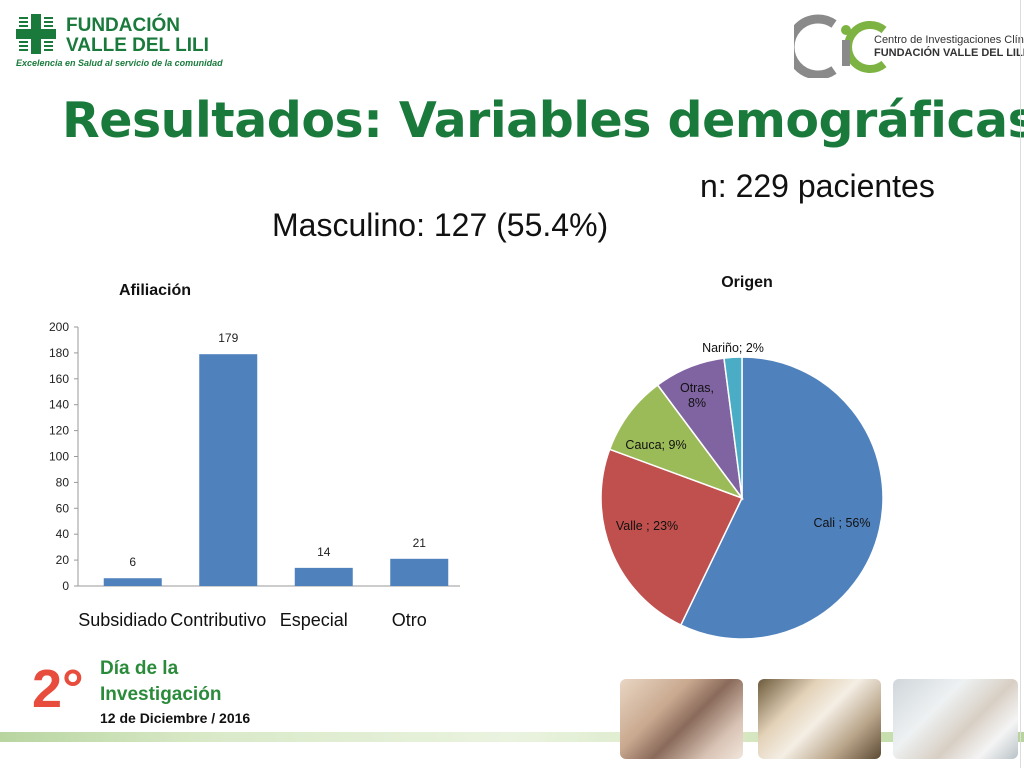  Describe the element at coordinates (512, 737) in the screenshot. I see `footer-stripe` at that location.